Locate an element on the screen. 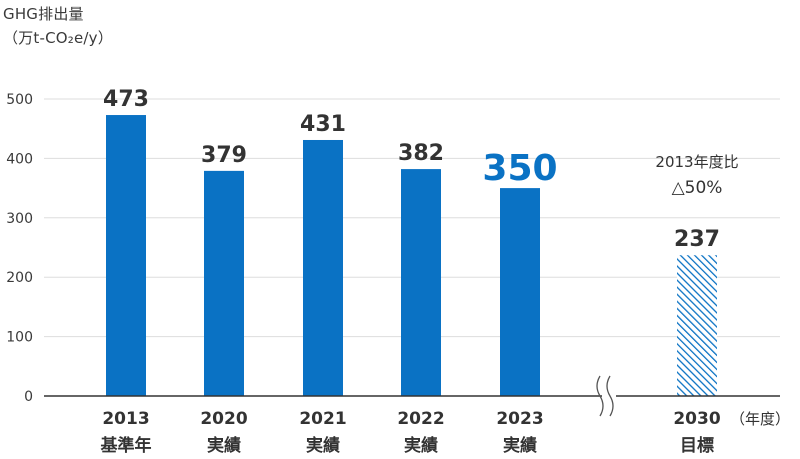 The width and height of the screenshot is (800, 459). bar-target is located at coordinates (697, 325).